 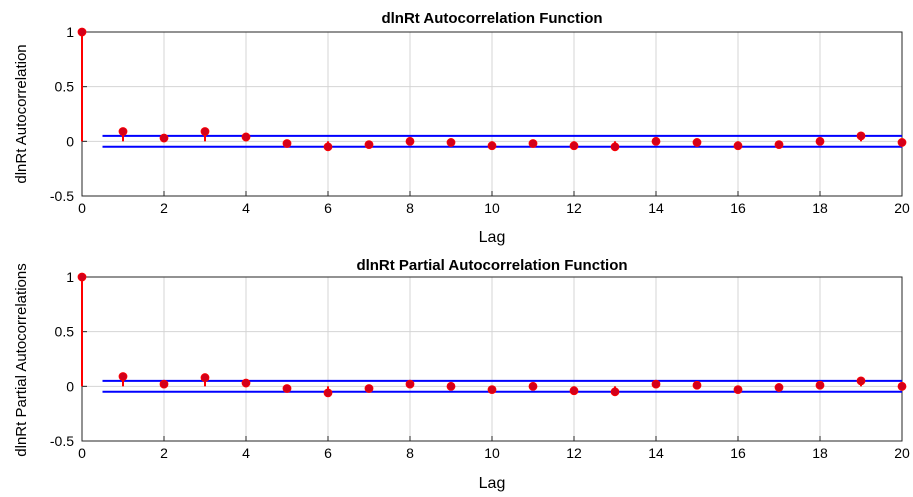 What do you see at coordinates (21, 359) in the screenshot?
I see `y-axis-label: dlnRt Partial Autocorrelations` at bounding box center [21, 359].